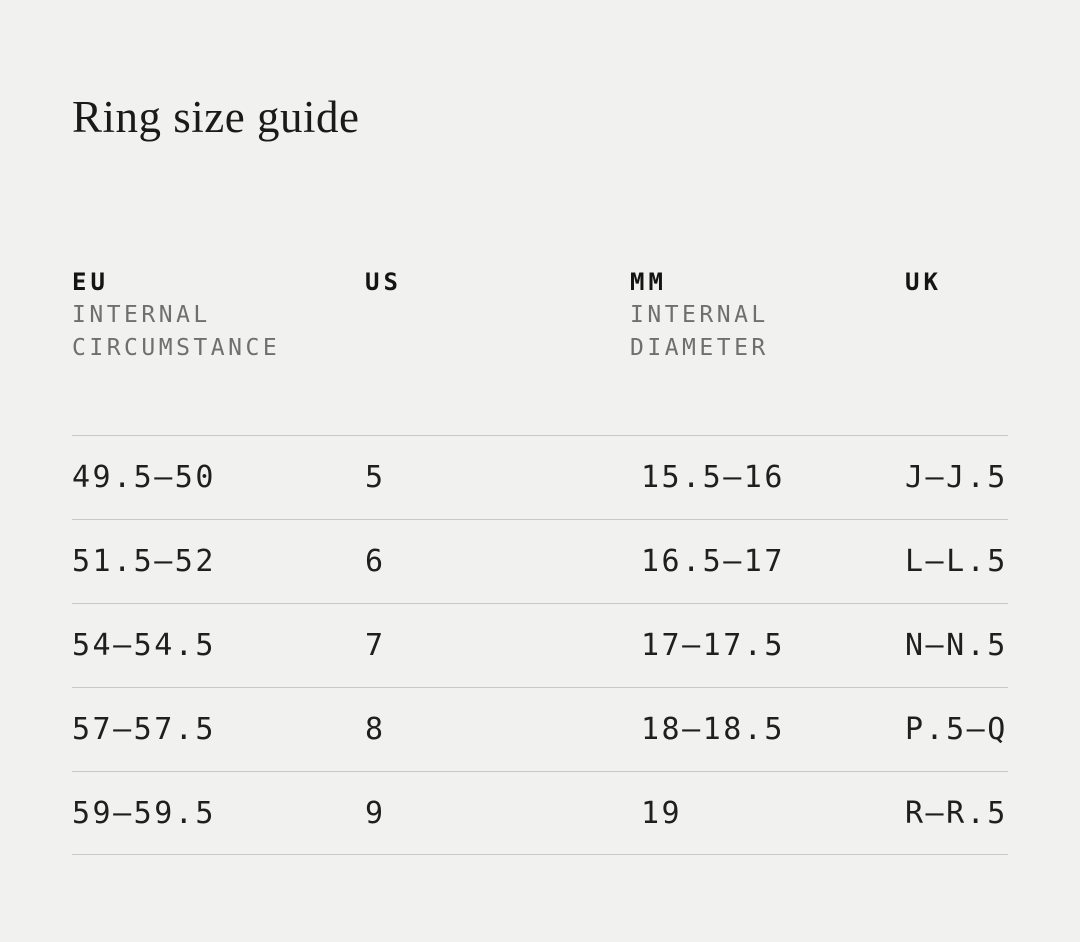  I want to click on column-header-mm: MM INTERNAL DIAMETER, so click(767, 315).